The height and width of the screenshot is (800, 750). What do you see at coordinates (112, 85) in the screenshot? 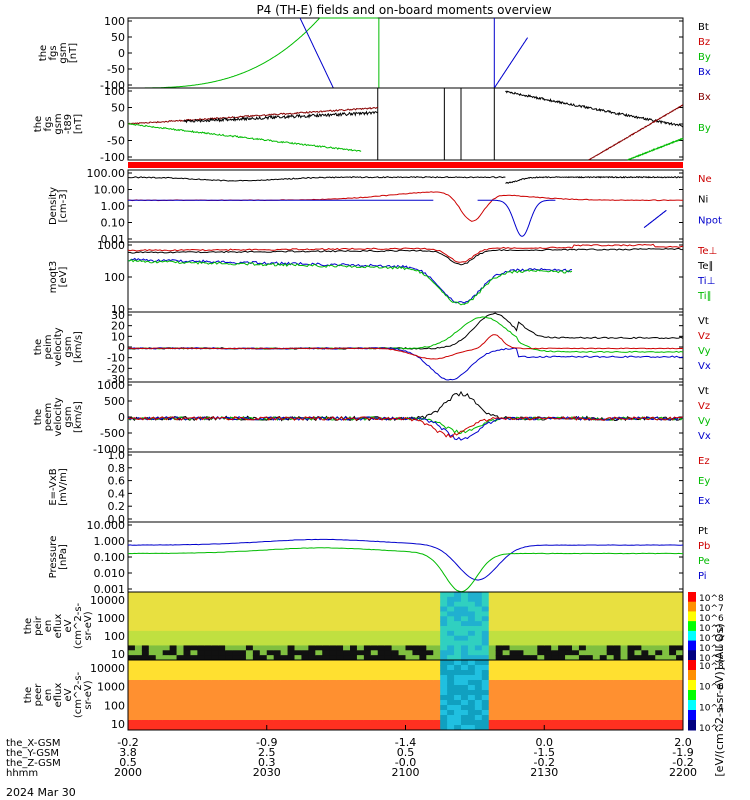
I see `y-tick-label: -100` at bounding box center [112, 85].